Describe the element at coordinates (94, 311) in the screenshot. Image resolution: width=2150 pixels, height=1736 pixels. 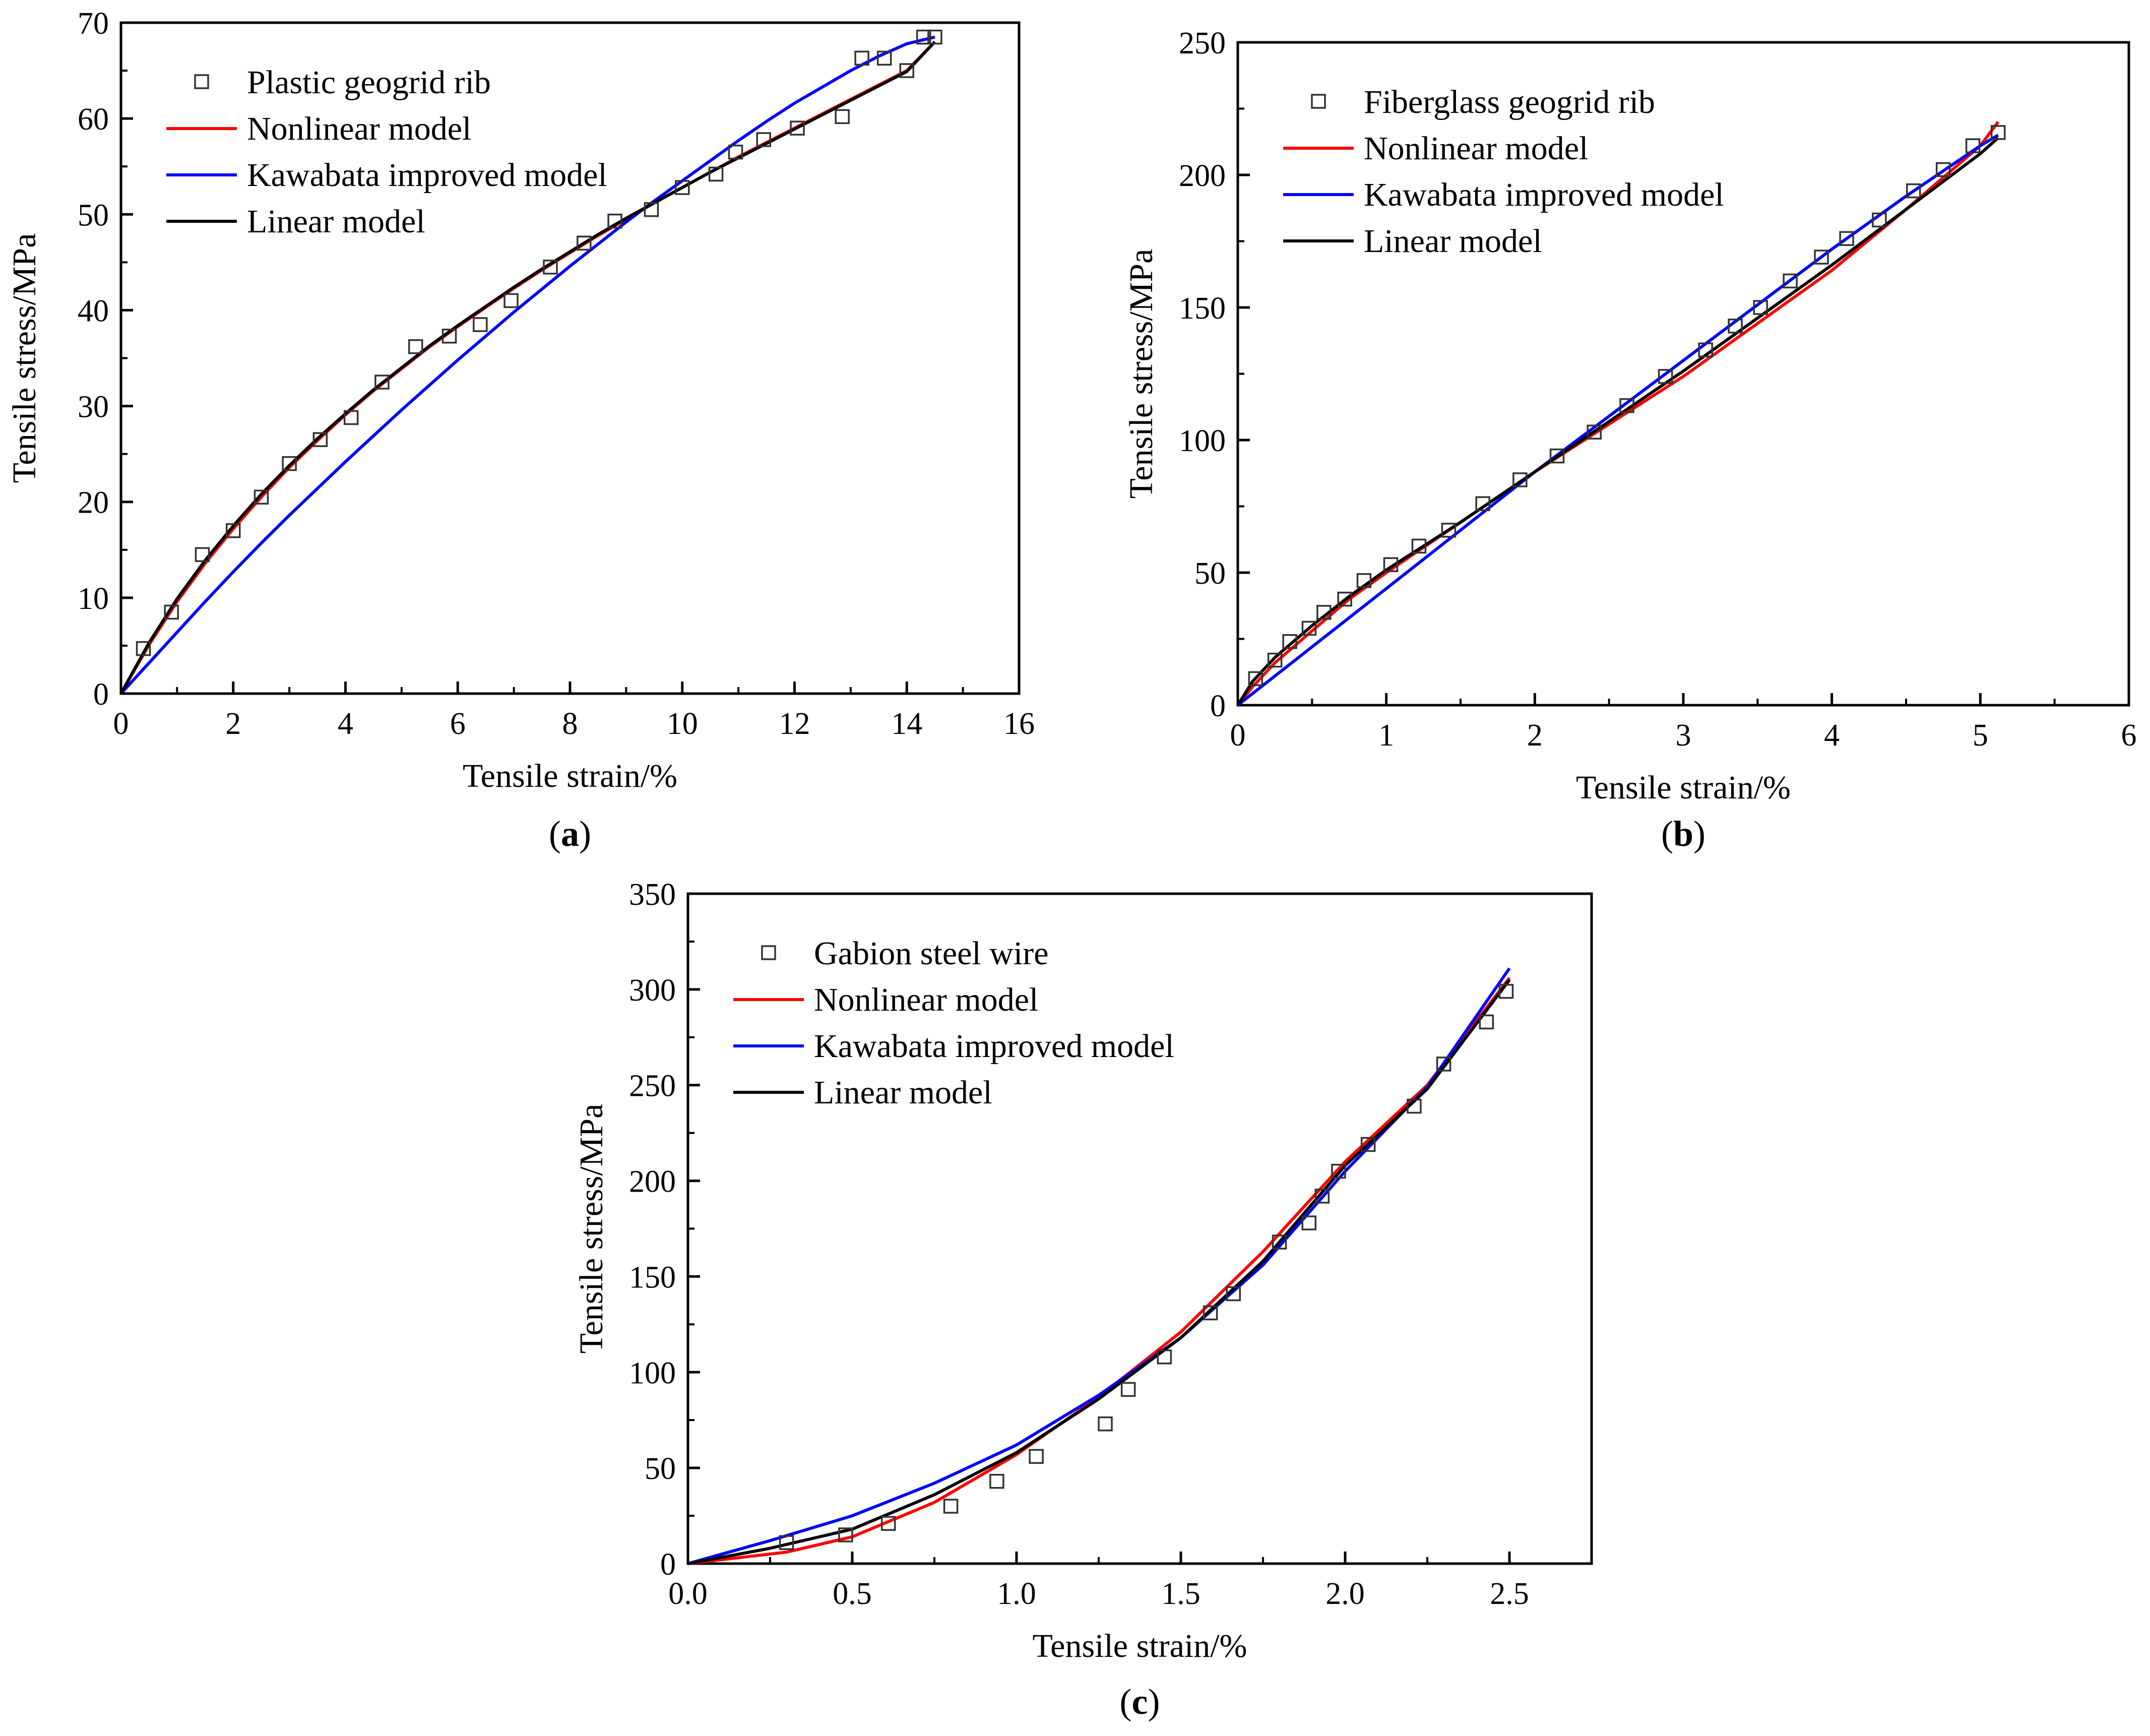
I see `y-tick-label: 40` at that location.